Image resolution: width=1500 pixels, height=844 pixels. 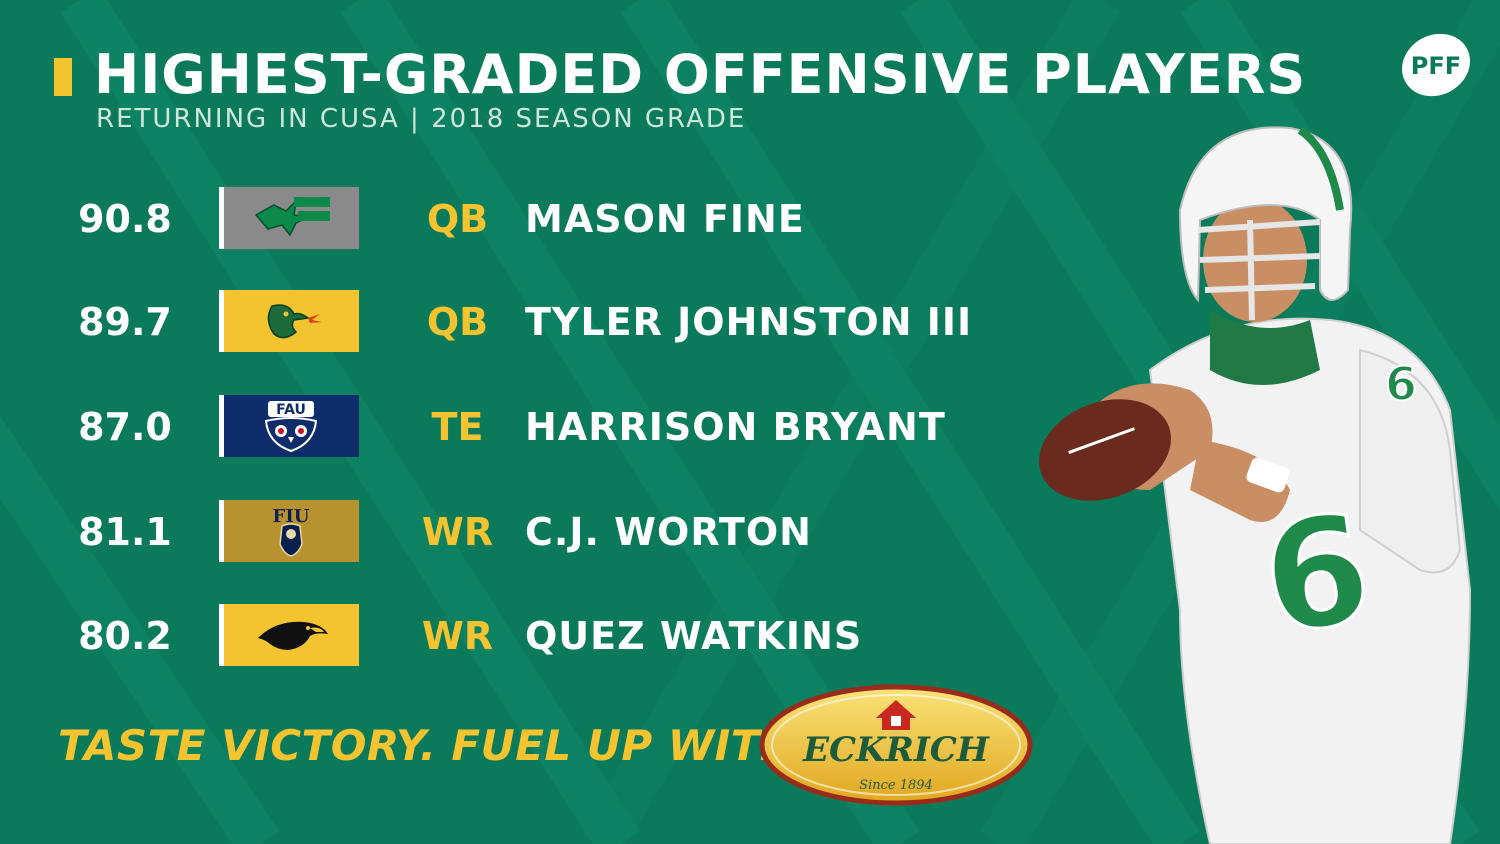 I want to click on player-row: 89.7 QB TYLER JOHNSTON III, so click(x=550, y=322).